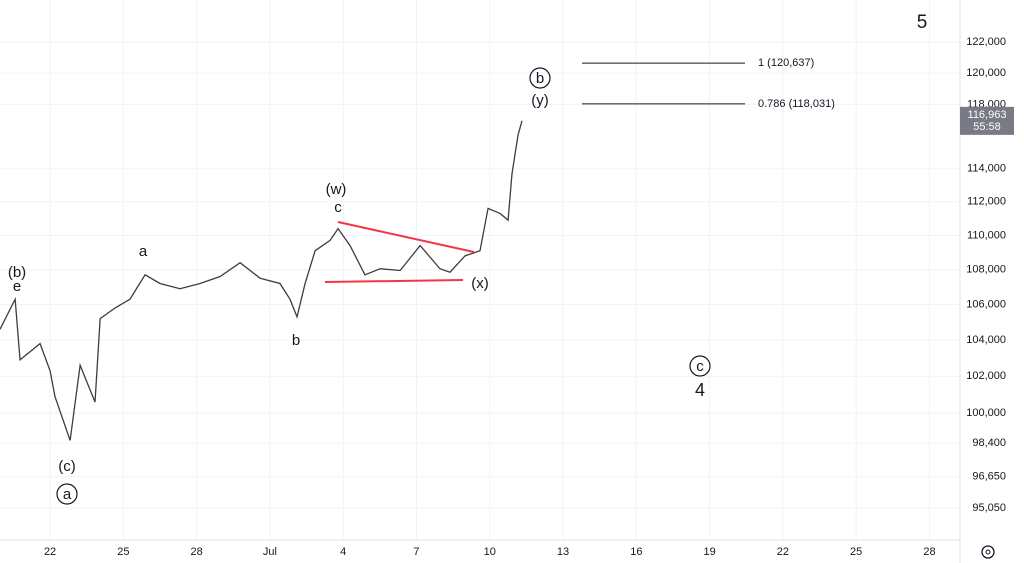 This screenshot has width=1024, height=563. What do you see at coordinates (986, 376) in the screenshot?
I see `y-tick-label: 102,000` at bounding box center [986, 376].